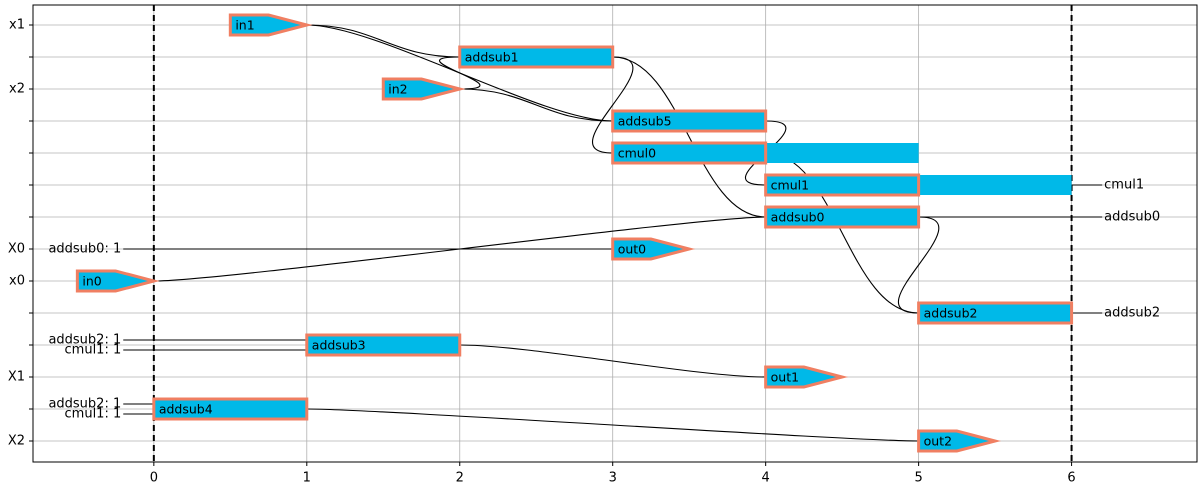 This screenshot has height=490, width=1200. Describe the element at coordinates (17, 89) in the screenshot. I see `y-tick-label: x2` at that location.